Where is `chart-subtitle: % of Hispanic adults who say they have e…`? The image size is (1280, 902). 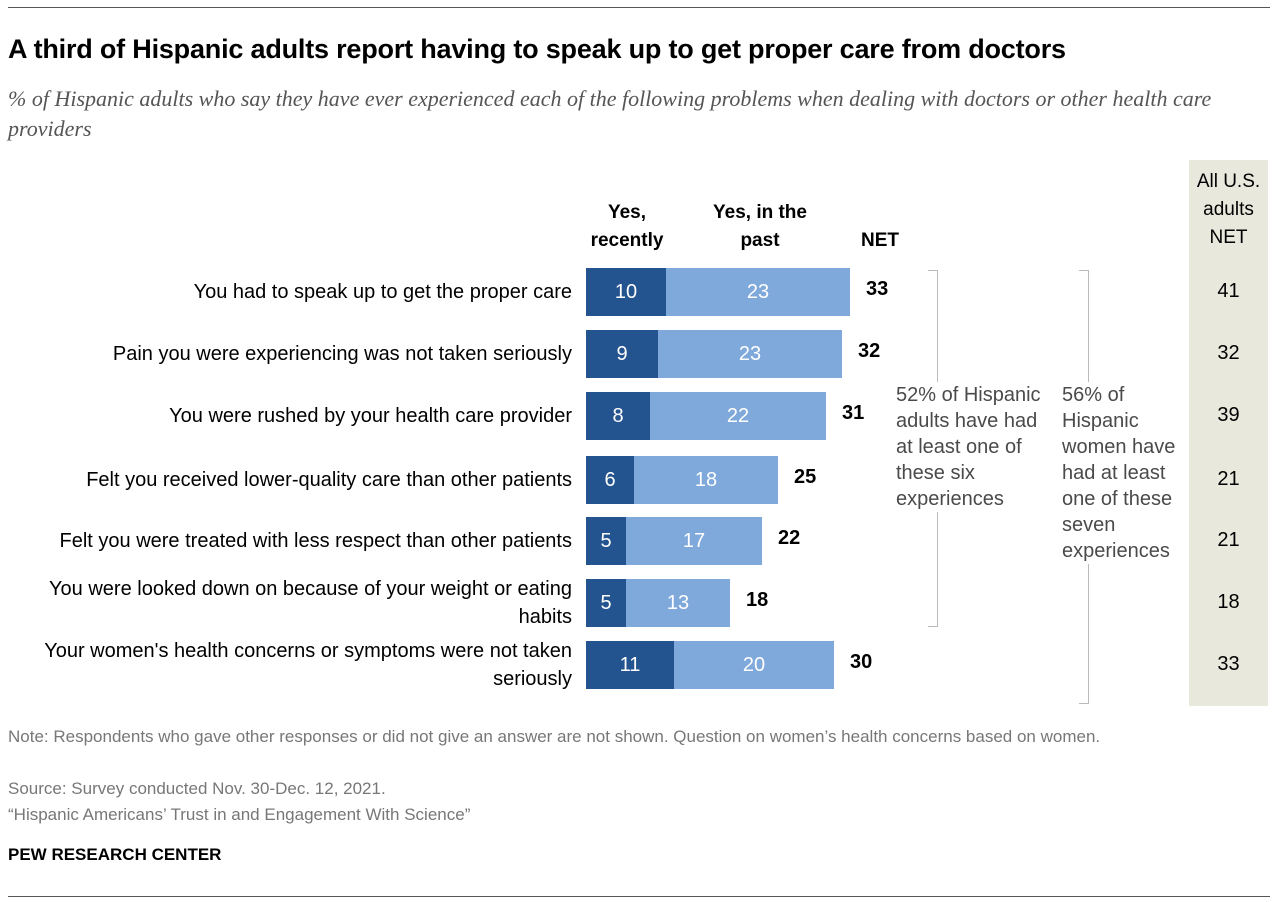 chart-subtitle: % of Hispanic adults who say they have e… is located at coordinates (610, 113).